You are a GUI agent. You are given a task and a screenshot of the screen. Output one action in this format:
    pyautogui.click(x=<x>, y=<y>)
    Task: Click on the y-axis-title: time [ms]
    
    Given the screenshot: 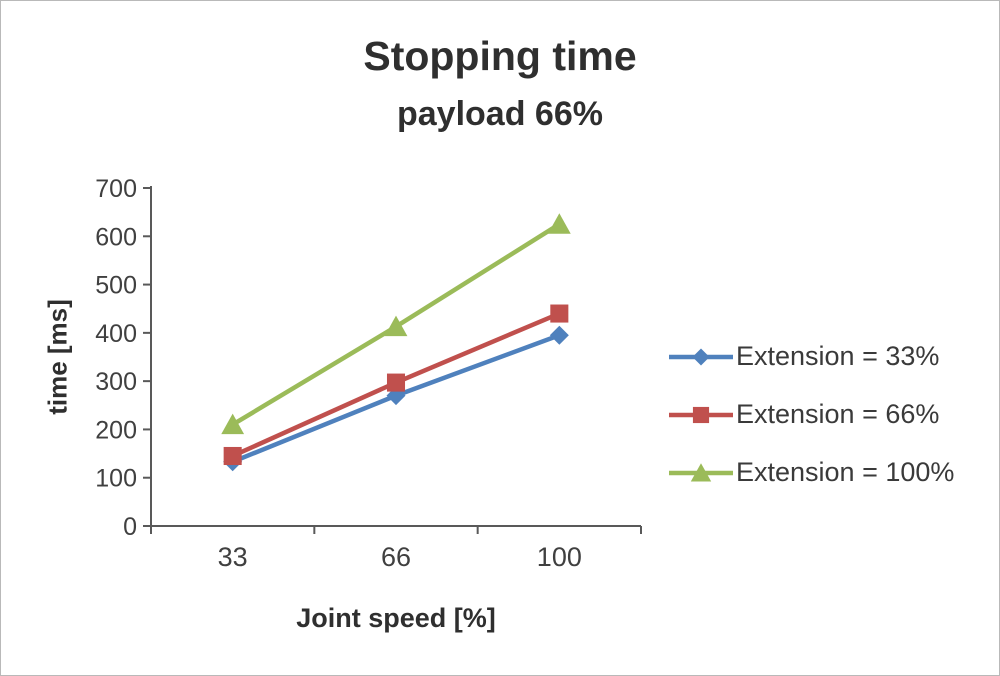 What is the action you would take?
    pyautogui.click(x=57, y=357)
    